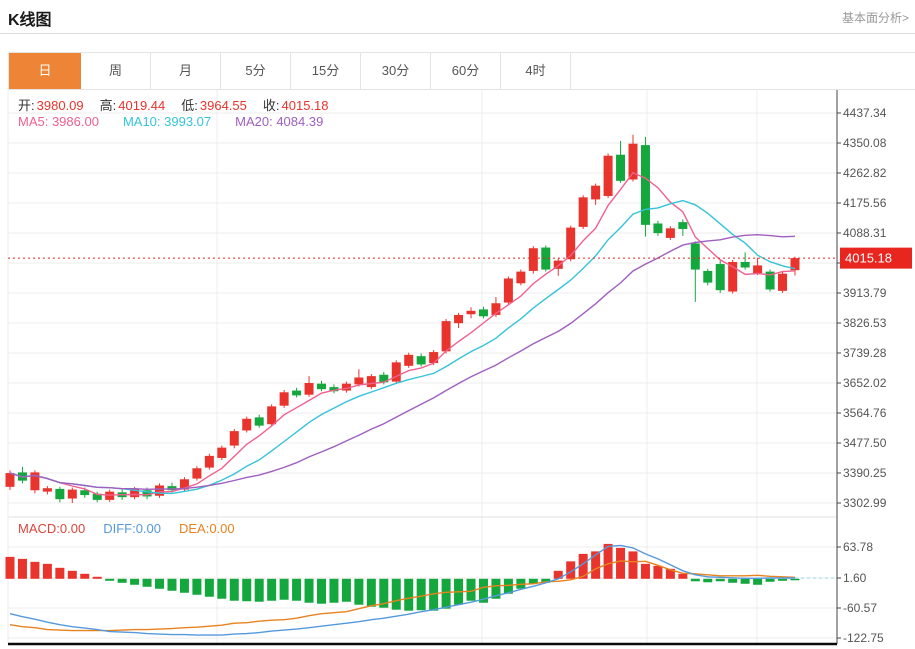  I want to click on macd-y-axis-label: 63.78, so click(858, 547).